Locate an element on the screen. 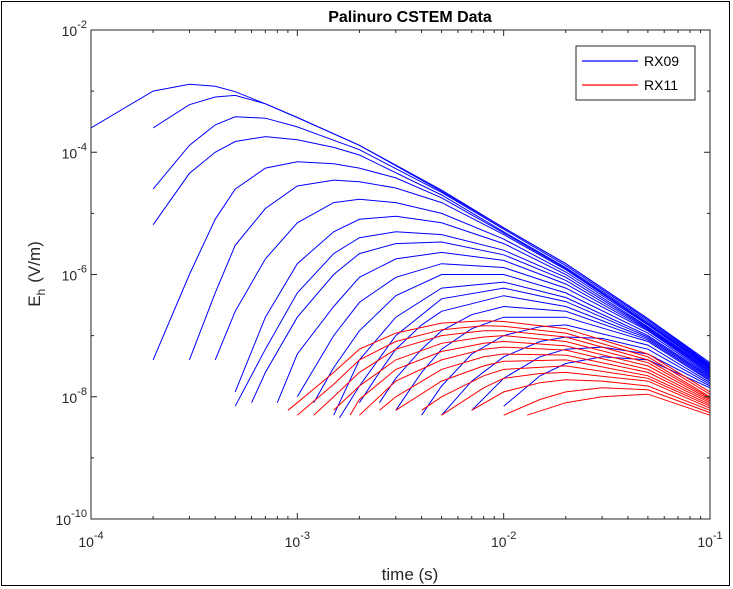 The width and height of the screenshot is (733, 589). y-axis-label-main: E is located at coordinates (34, 300).